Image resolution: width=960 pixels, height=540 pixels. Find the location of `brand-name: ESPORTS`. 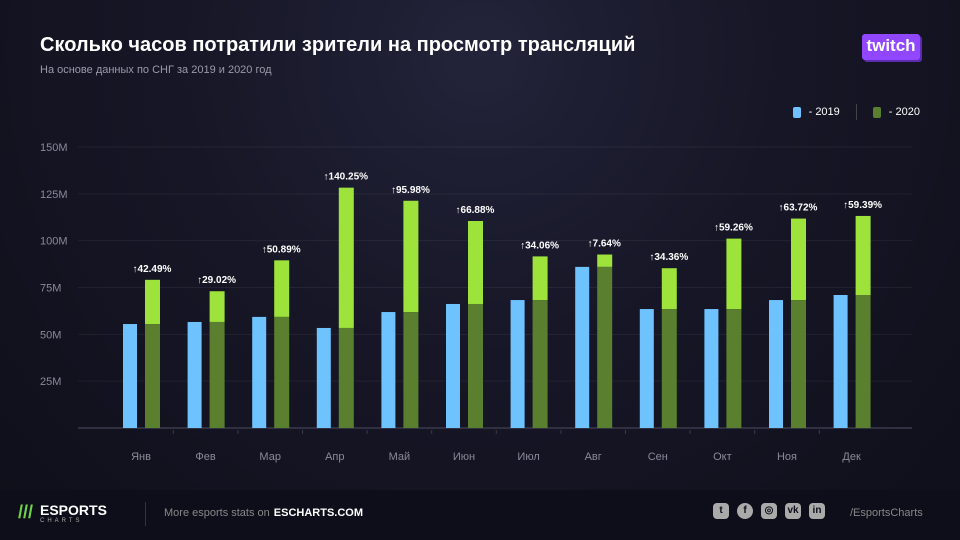

brand-name: ESPORTS is located at coordinates (73, 510).